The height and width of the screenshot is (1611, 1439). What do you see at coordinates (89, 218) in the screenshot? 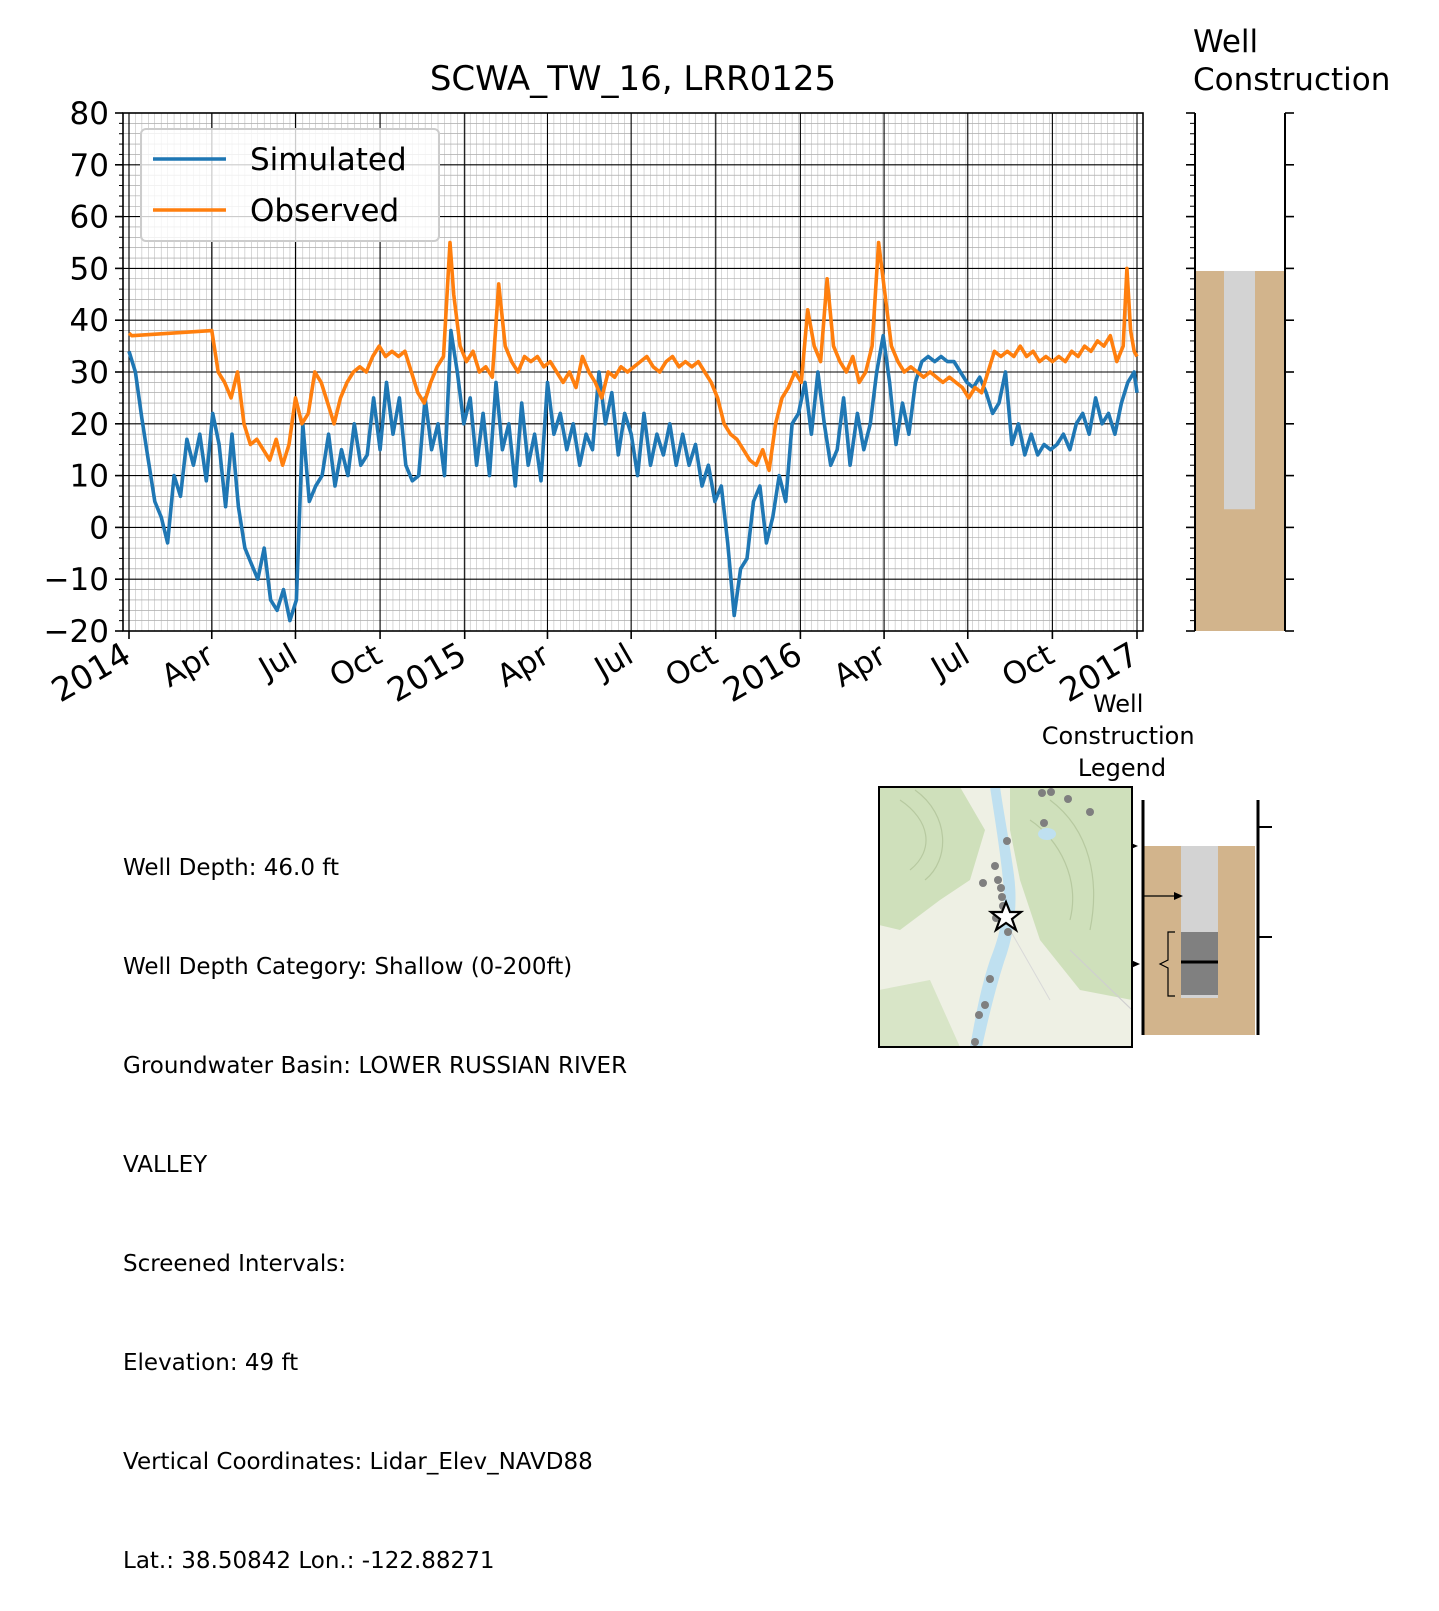
I see `y-tick-label: 60` at bounding box center [89, 218].